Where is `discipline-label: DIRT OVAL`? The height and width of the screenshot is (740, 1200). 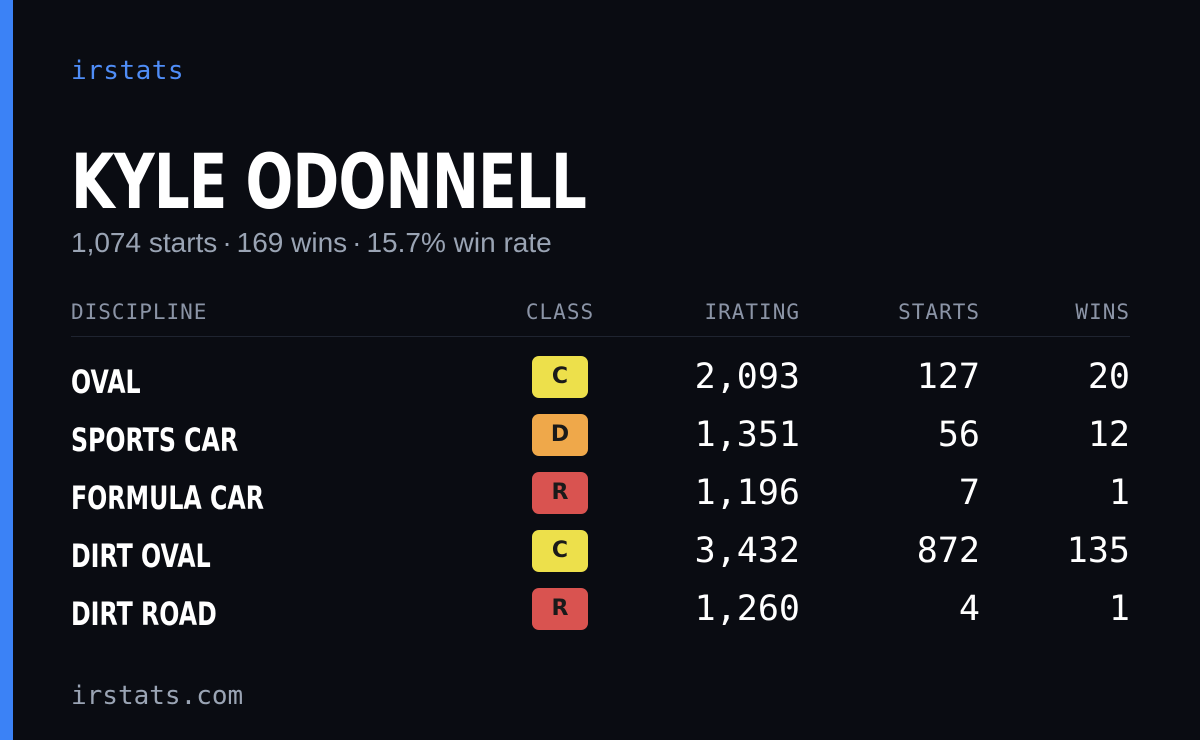
discipline-label: DIRT OVAL is located at coordinates (141, 556).